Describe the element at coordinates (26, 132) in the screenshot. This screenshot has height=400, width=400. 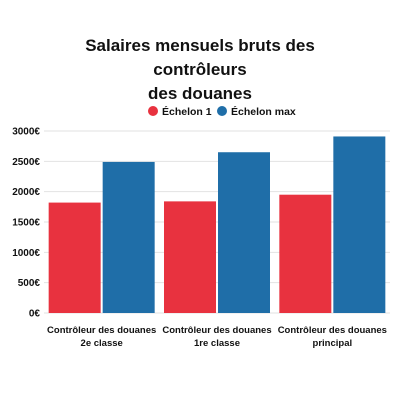
I see `y-tick-label: 3000€` at that location.